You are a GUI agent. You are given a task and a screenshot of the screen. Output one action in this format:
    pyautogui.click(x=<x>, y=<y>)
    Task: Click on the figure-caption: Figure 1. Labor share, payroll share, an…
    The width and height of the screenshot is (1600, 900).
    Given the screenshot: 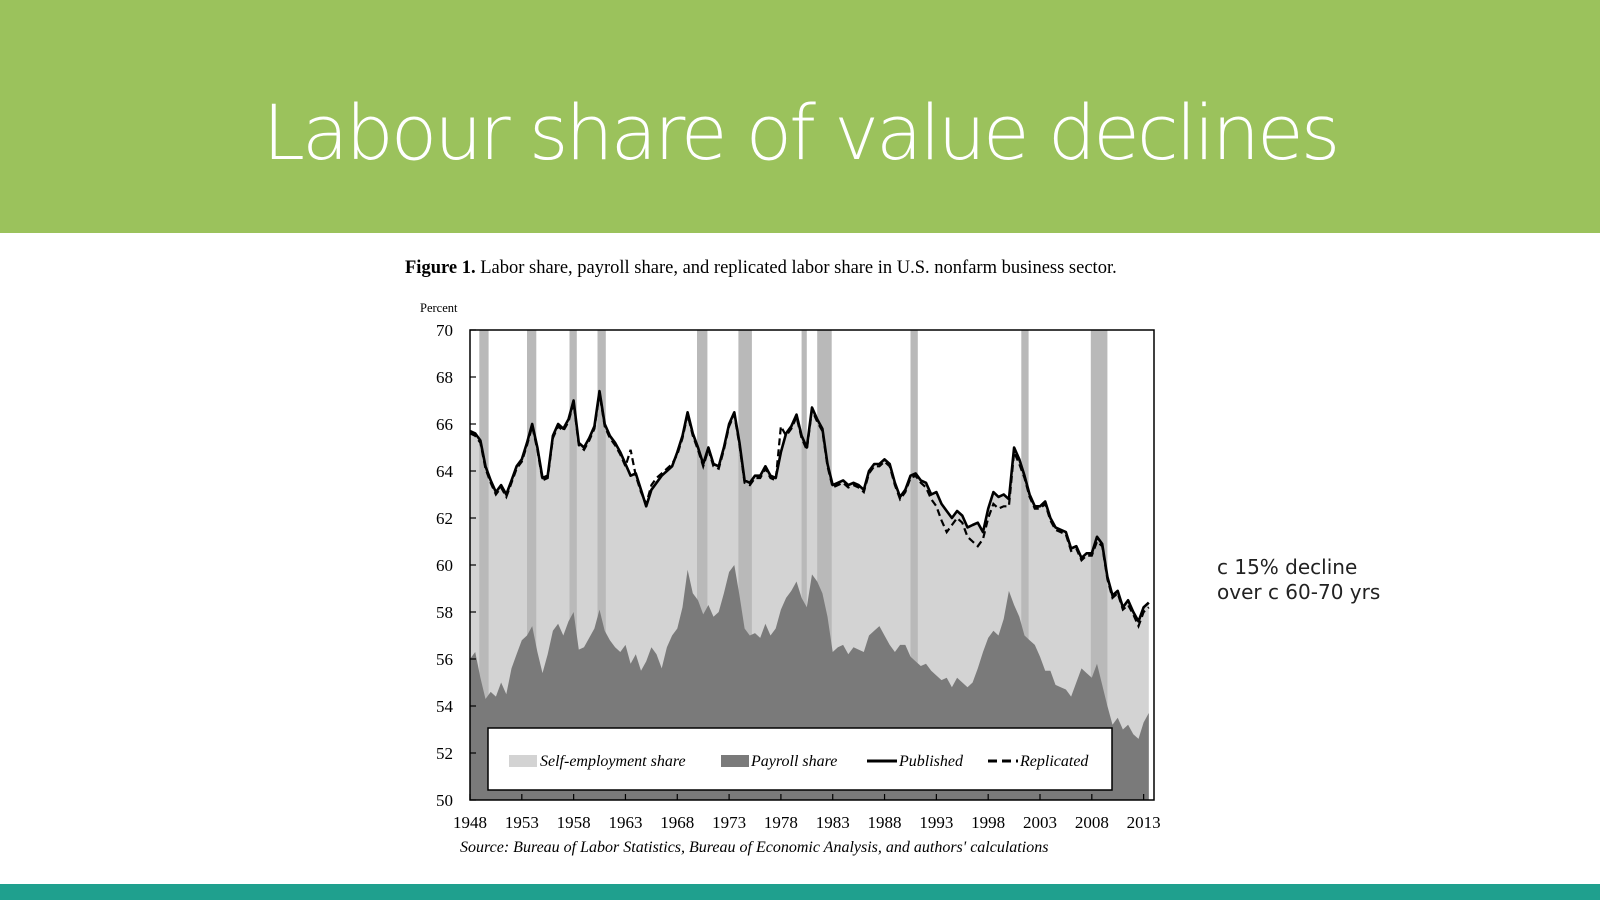 What is the action you would take?
    pyautogui.click(x=761, y=268)
    